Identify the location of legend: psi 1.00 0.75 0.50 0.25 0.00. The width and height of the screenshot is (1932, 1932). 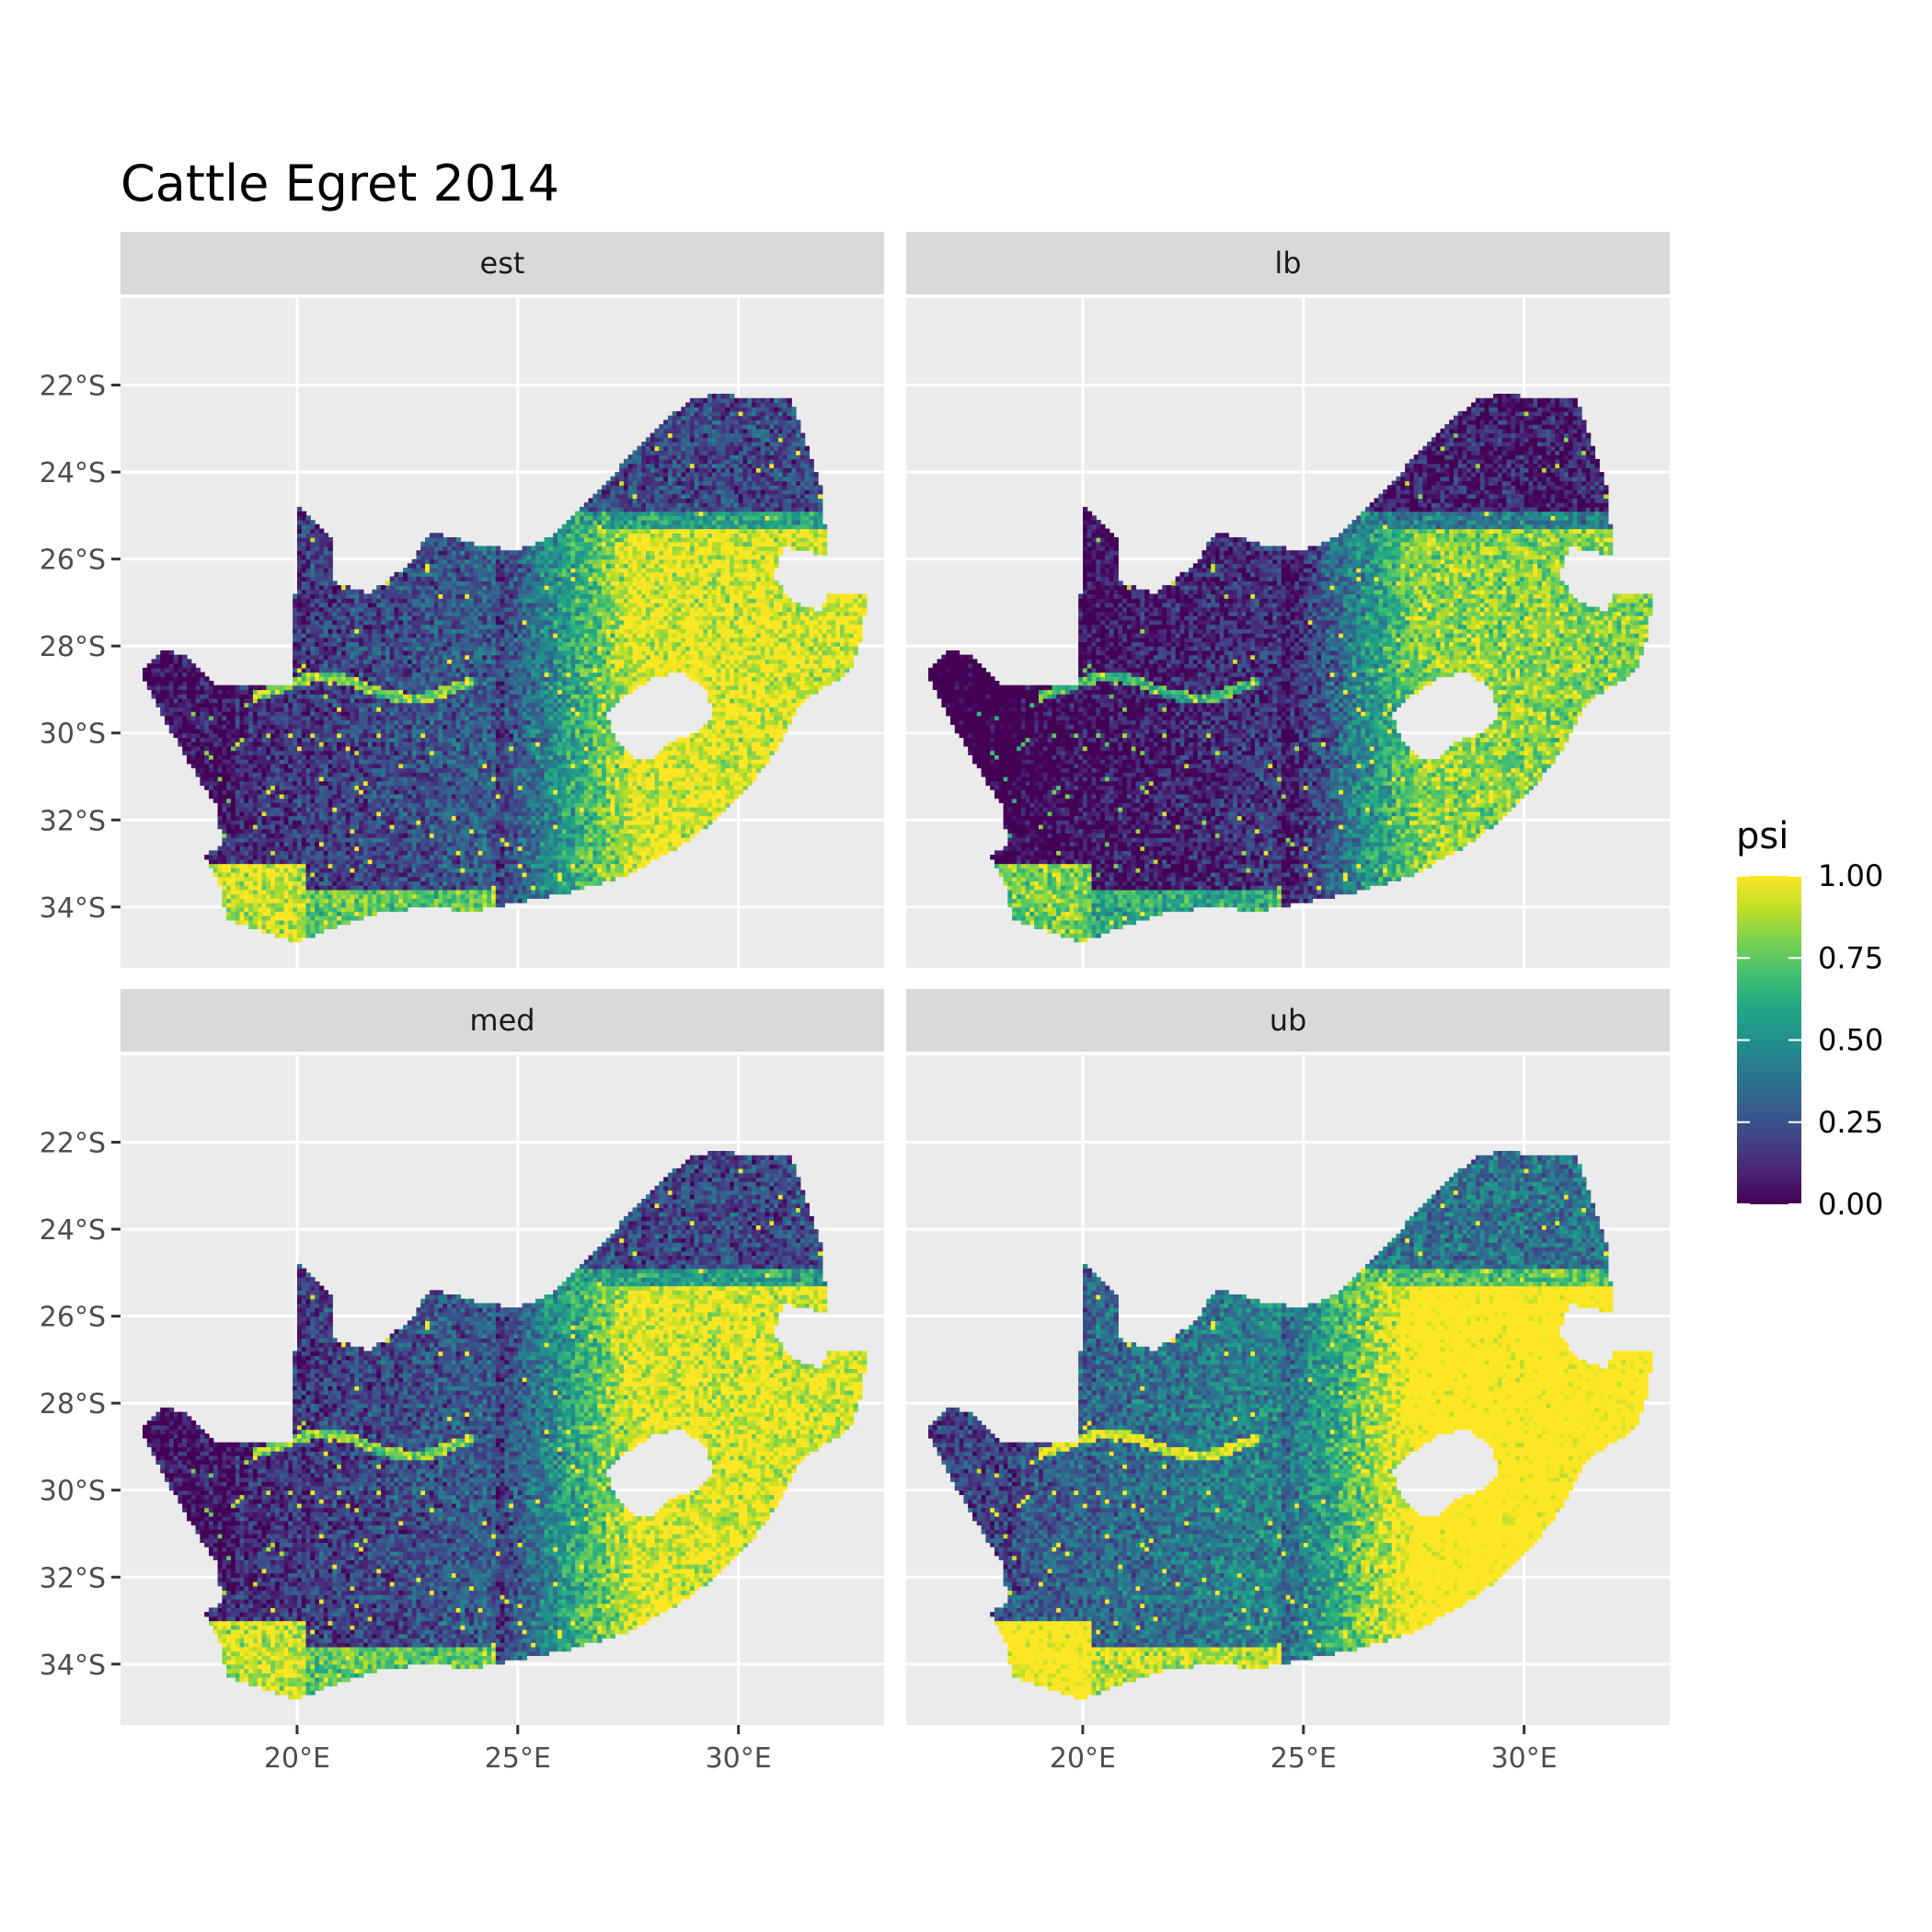
(1809, 1018).